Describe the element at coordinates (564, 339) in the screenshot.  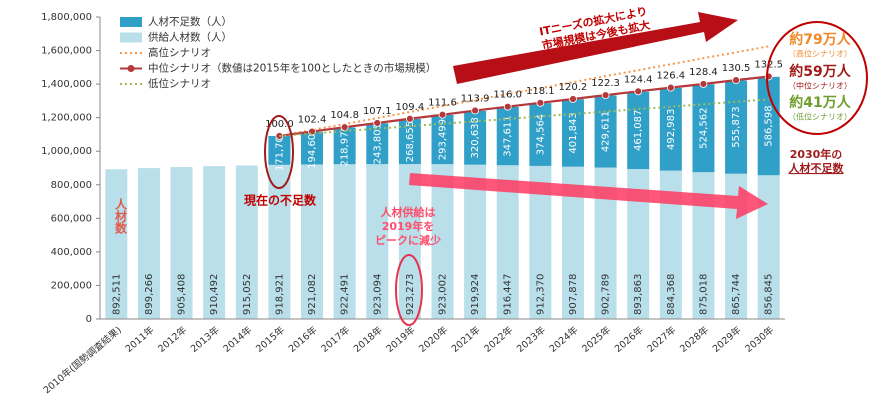
I see `x-tick-label: 2024年` at that location.